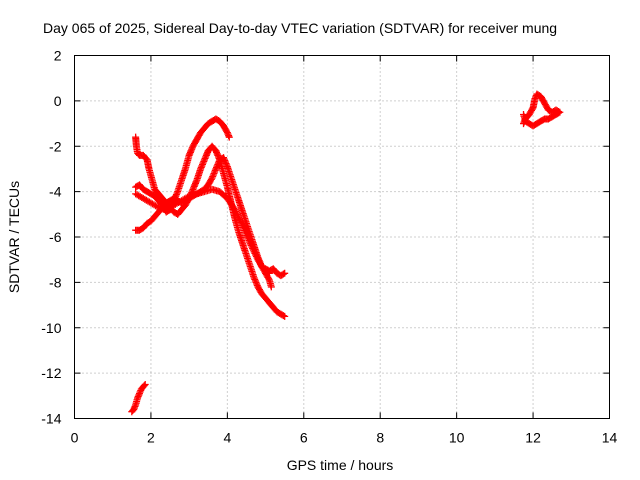 This screenshot has height=480, width=640. What do you see at coordinates (340, 465) in the screenshot?
I see `x-axis-label: GPS time / hours` at bounding box center [340, 465].